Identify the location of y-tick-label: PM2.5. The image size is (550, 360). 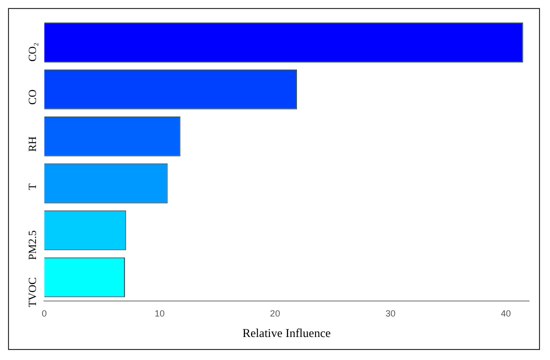
(33, 245).